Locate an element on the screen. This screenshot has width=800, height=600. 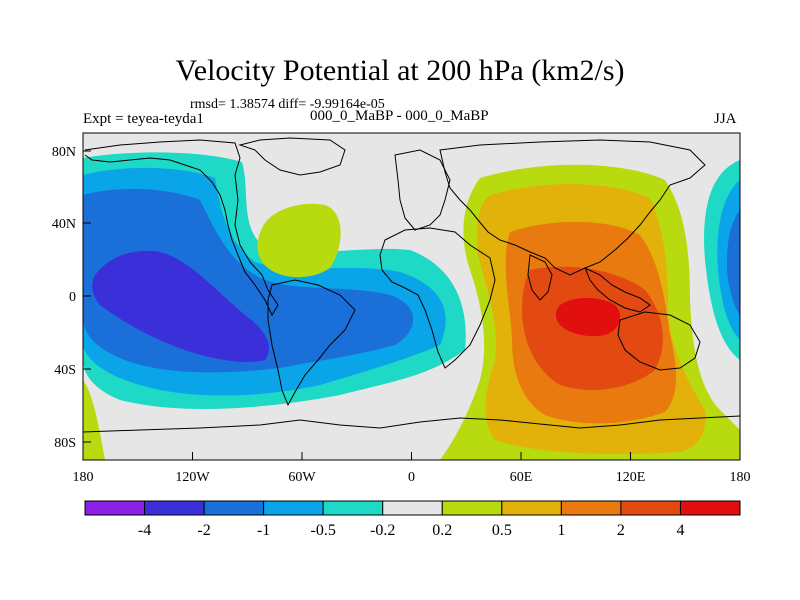
coast-north-america is located at coordinates (181, 228).